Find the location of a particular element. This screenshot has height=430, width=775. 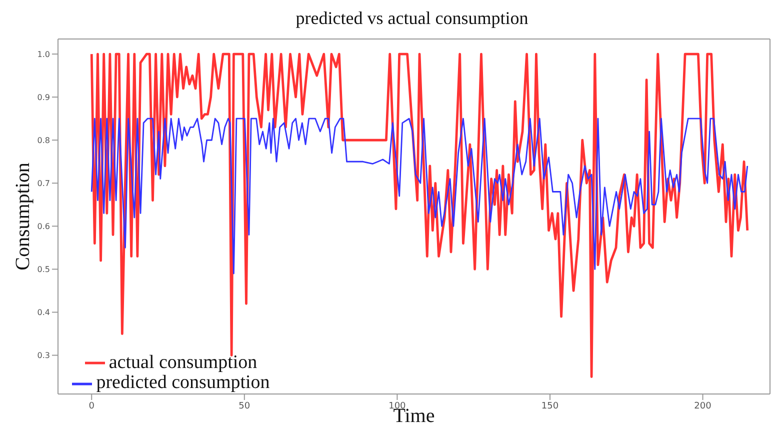

y-tick-label: 0.6 is located at coordinates (43, 227).